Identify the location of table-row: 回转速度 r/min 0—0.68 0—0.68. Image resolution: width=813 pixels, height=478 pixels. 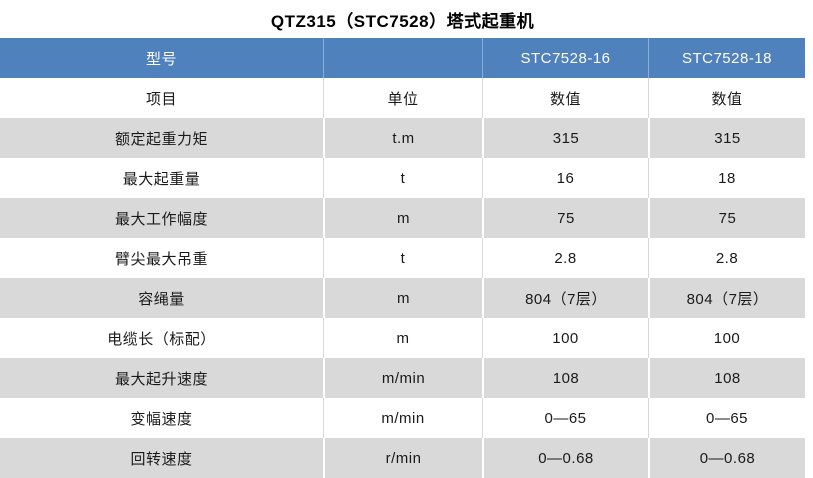
(402, 458).